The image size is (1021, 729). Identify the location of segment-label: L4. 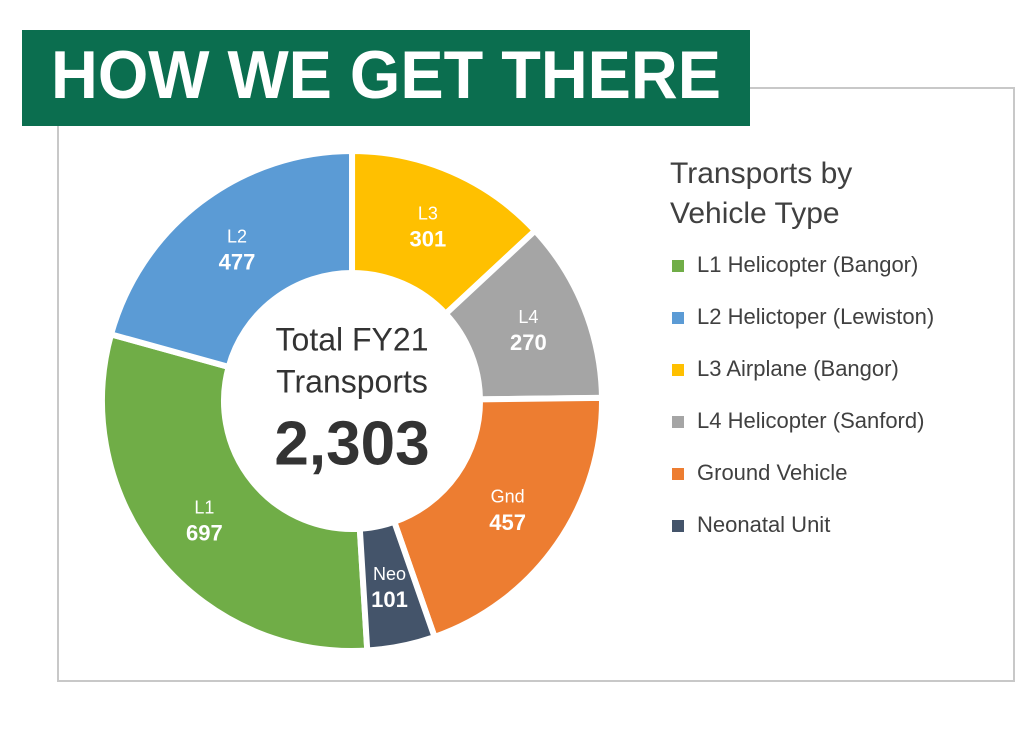
(528, 317).